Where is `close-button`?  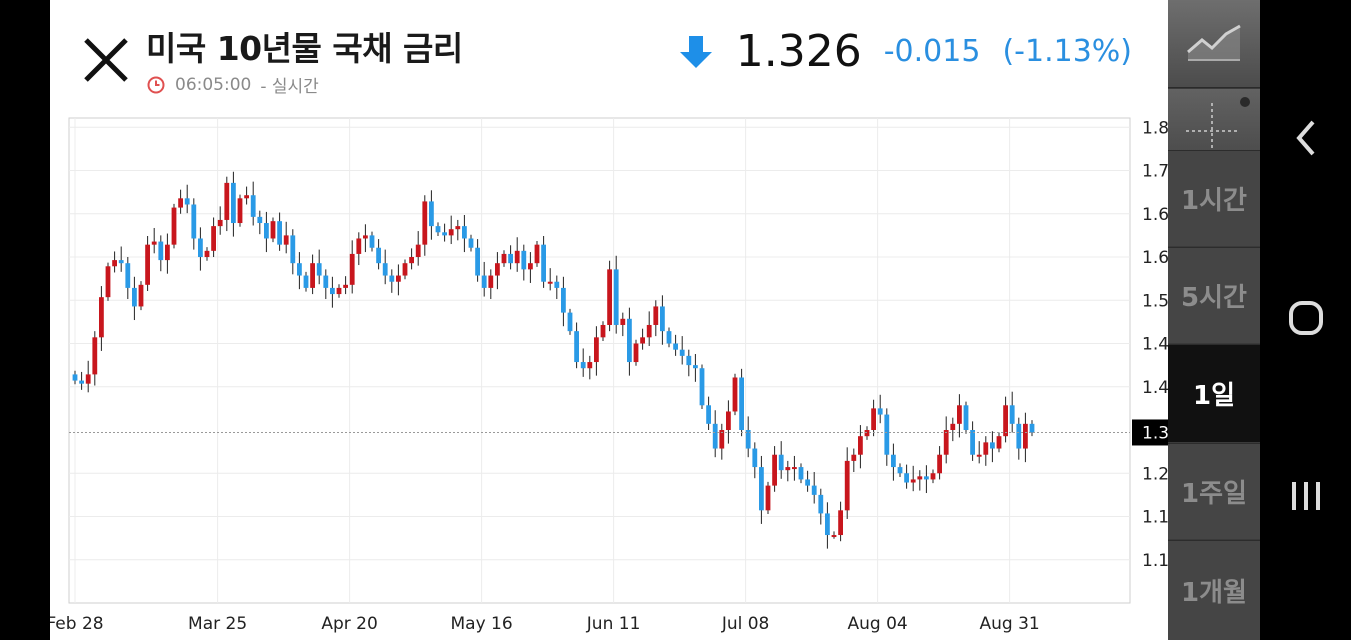 close-button is located at coordinates (106, 60).